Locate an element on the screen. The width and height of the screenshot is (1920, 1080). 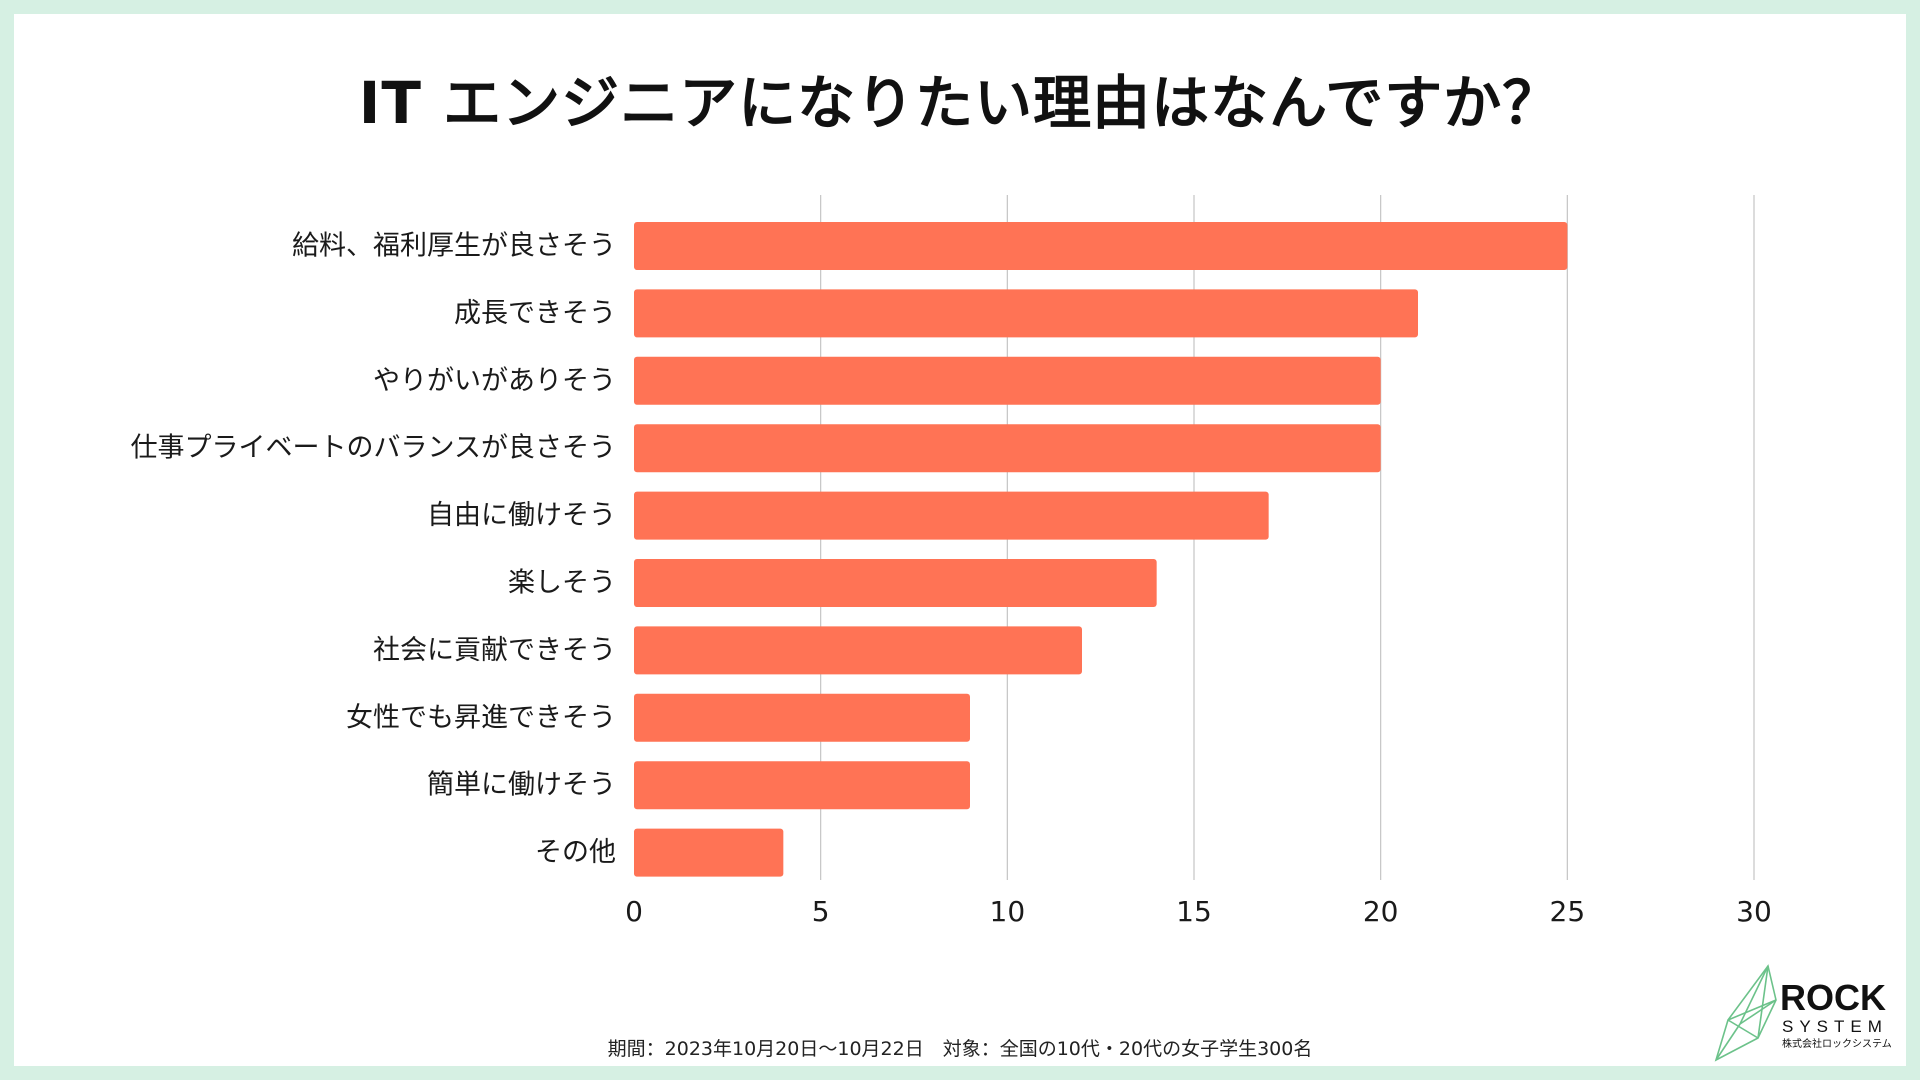
x-tick-label-0: 0 is located at coordinates (634, 911).